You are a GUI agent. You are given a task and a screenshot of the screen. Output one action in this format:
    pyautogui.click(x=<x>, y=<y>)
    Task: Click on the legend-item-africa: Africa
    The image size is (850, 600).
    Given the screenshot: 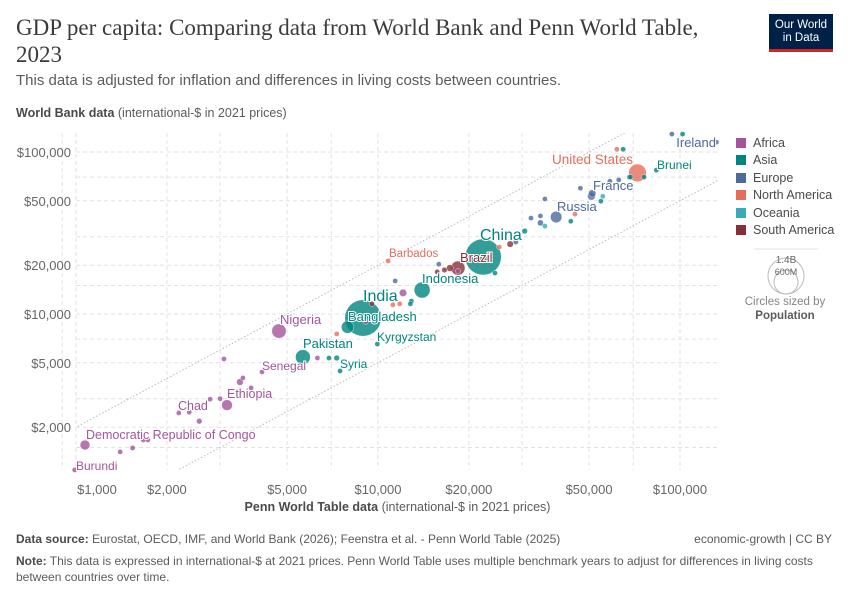 What is the action you would take?
    pyautogui.click(x=785, y=143)
    